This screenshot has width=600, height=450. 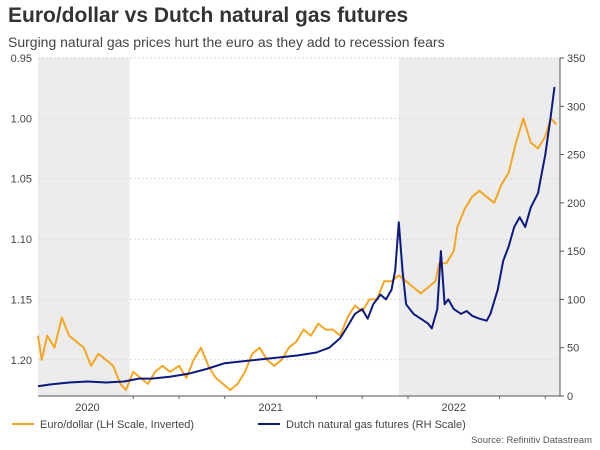 I want to click on x-tick-label: 2021, so click(x=270, y=408).